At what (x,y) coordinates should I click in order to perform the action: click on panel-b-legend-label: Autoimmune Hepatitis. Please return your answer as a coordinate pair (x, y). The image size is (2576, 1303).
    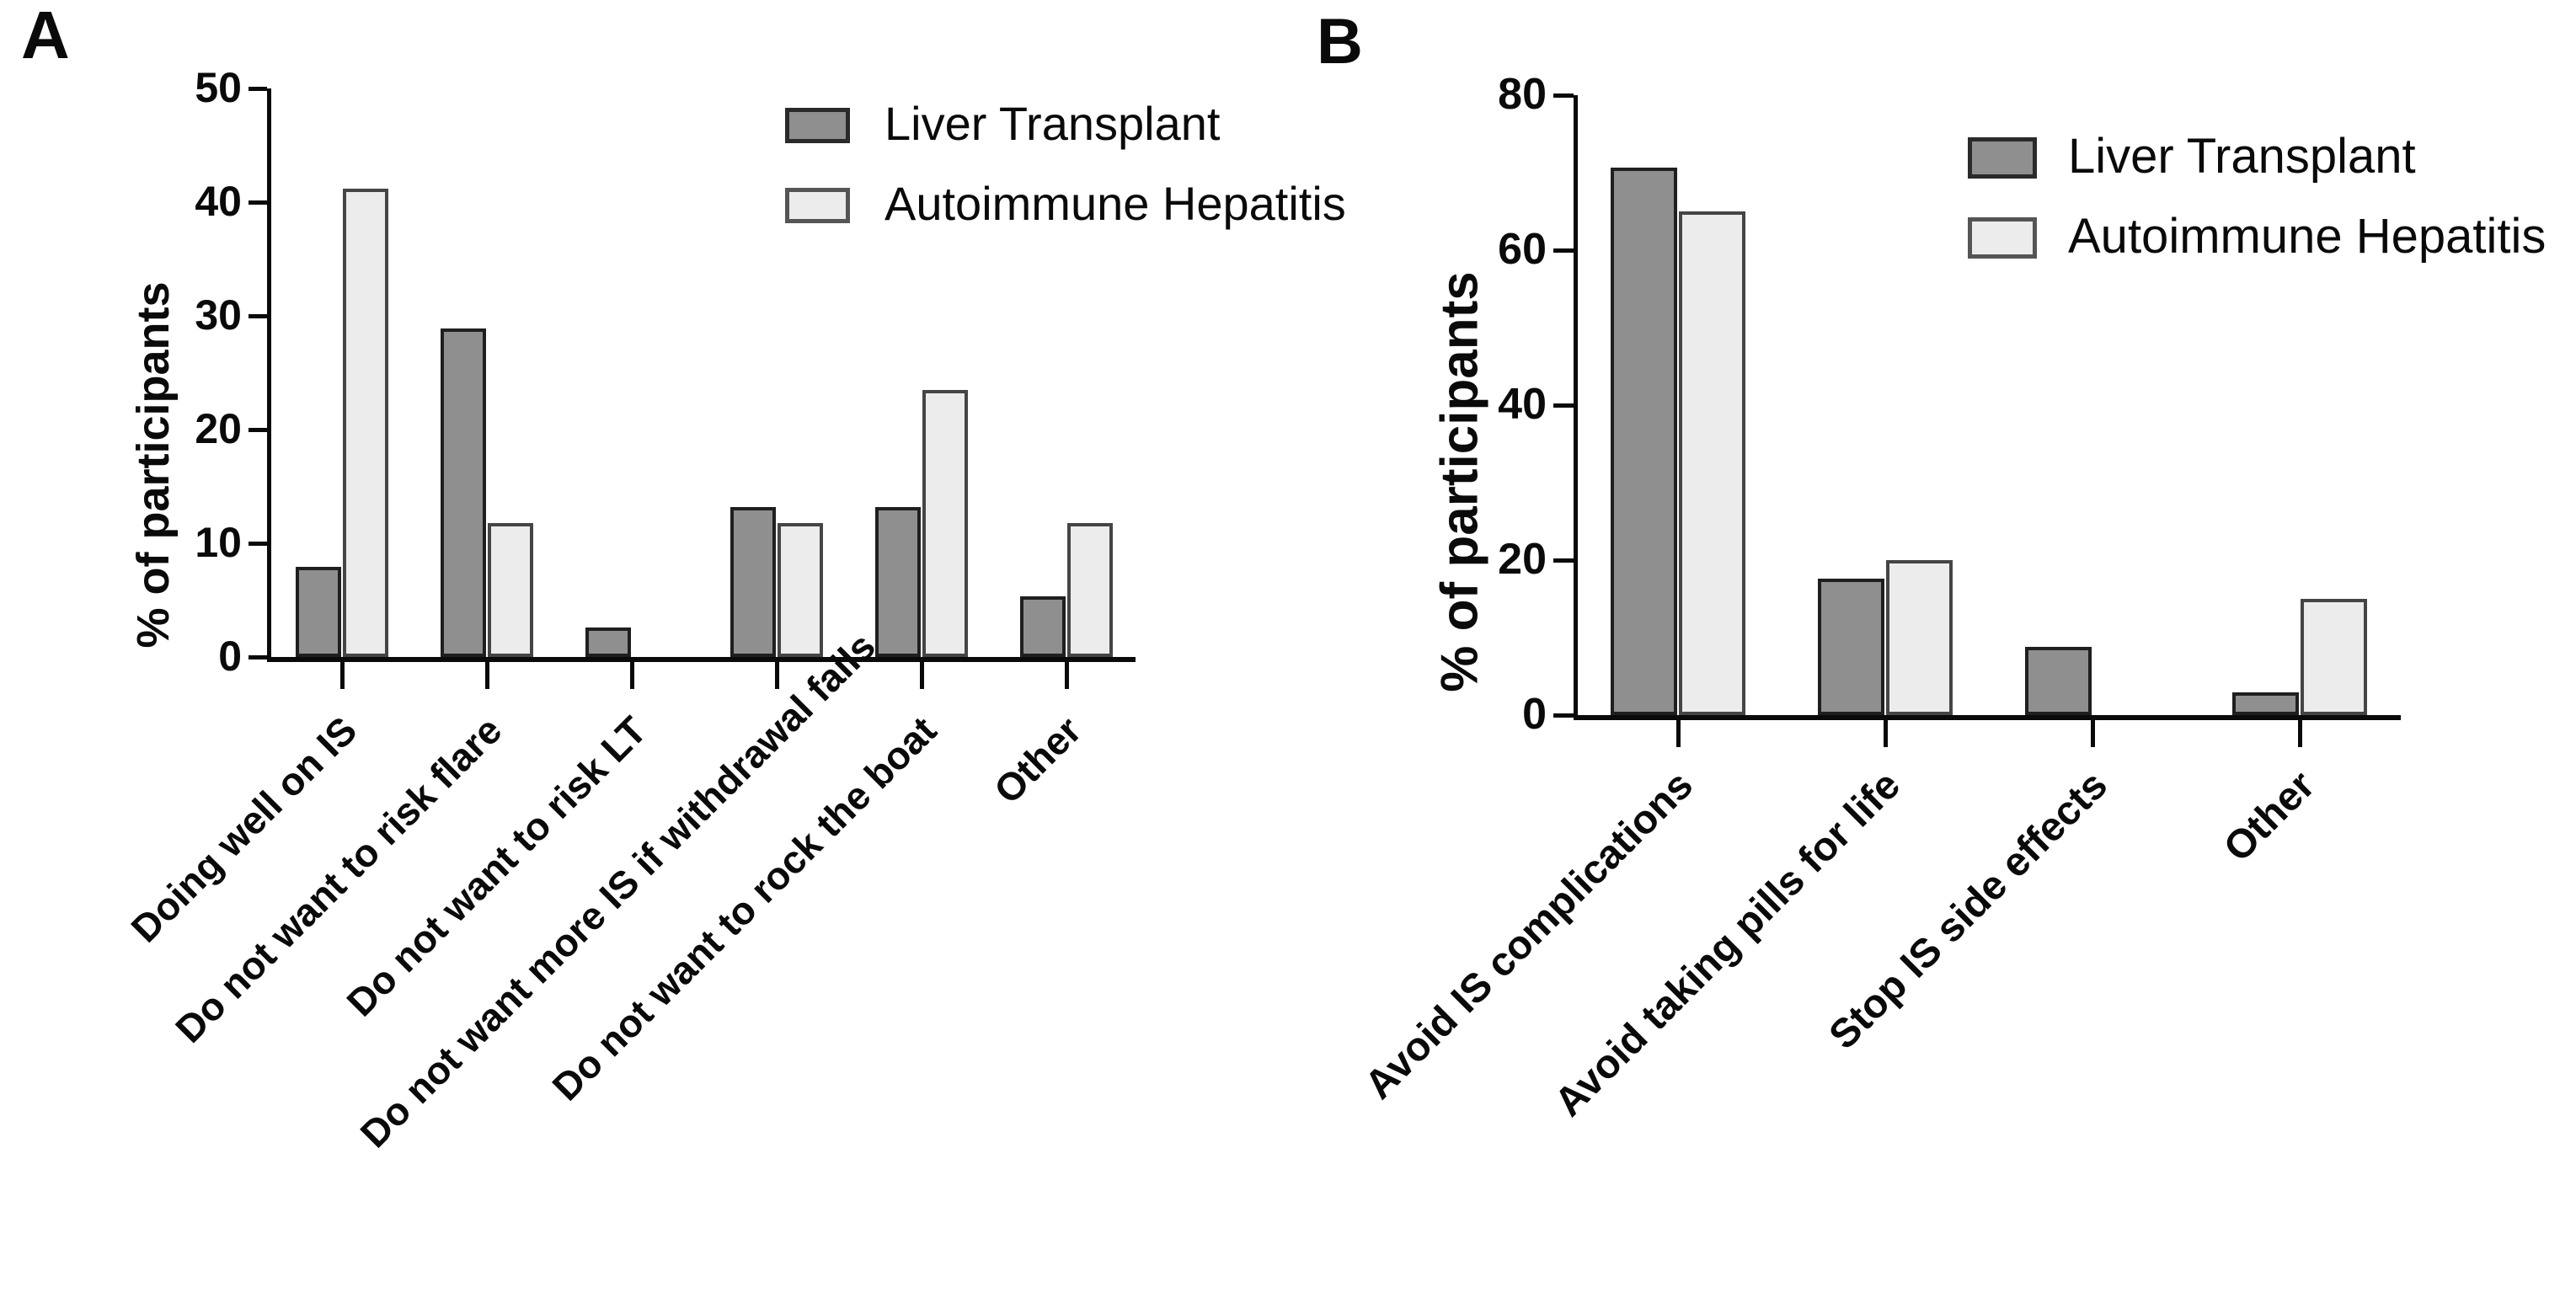
    Looking at the image, I should click on (2307, 236).